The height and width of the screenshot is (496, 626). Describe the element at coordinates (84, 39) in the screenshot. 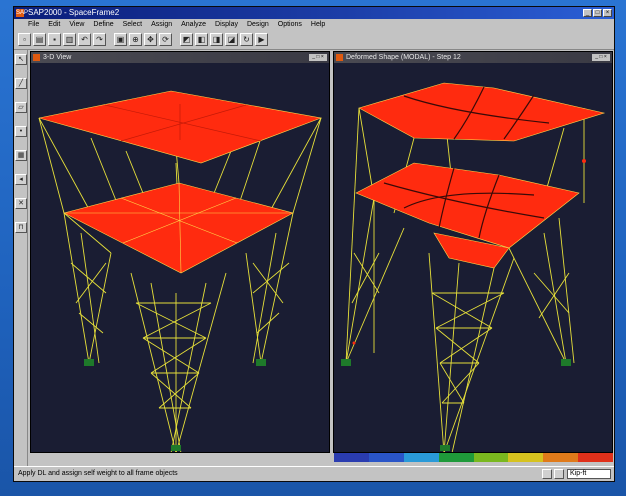

I see `undo-icon: ↶` at that location.